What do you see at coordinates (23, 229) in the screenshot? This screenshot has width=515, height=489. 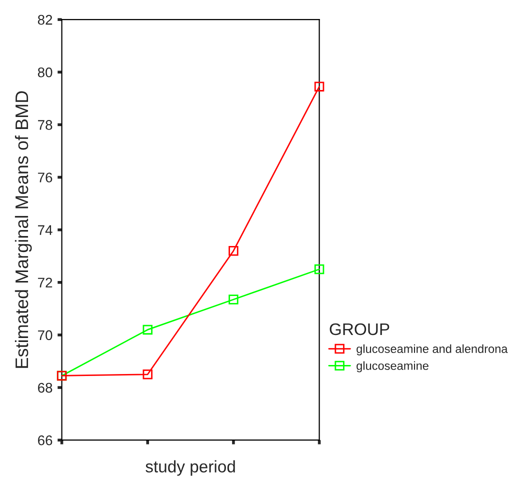 I see `y-axis-title: Estimated Marginal Means of BMD` at bounding box center [23, 229].